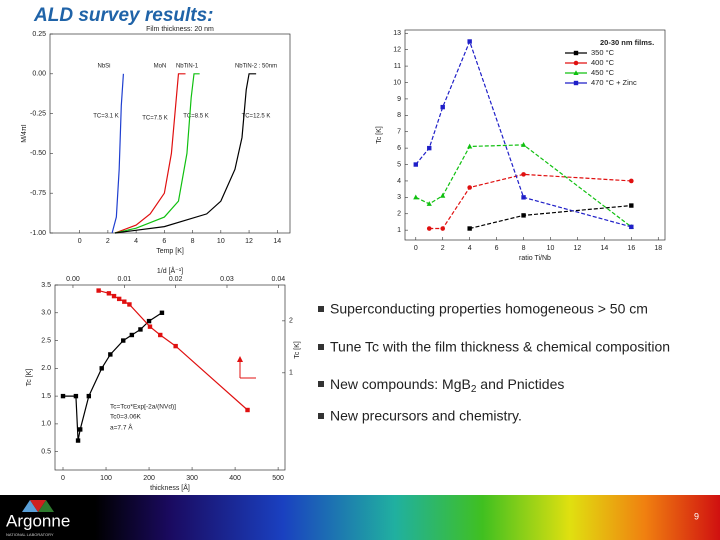  What do you see at coordinates (103, 67) in the screenshot?
I see `annotation: NbSi` at bounding box center [103, 67].